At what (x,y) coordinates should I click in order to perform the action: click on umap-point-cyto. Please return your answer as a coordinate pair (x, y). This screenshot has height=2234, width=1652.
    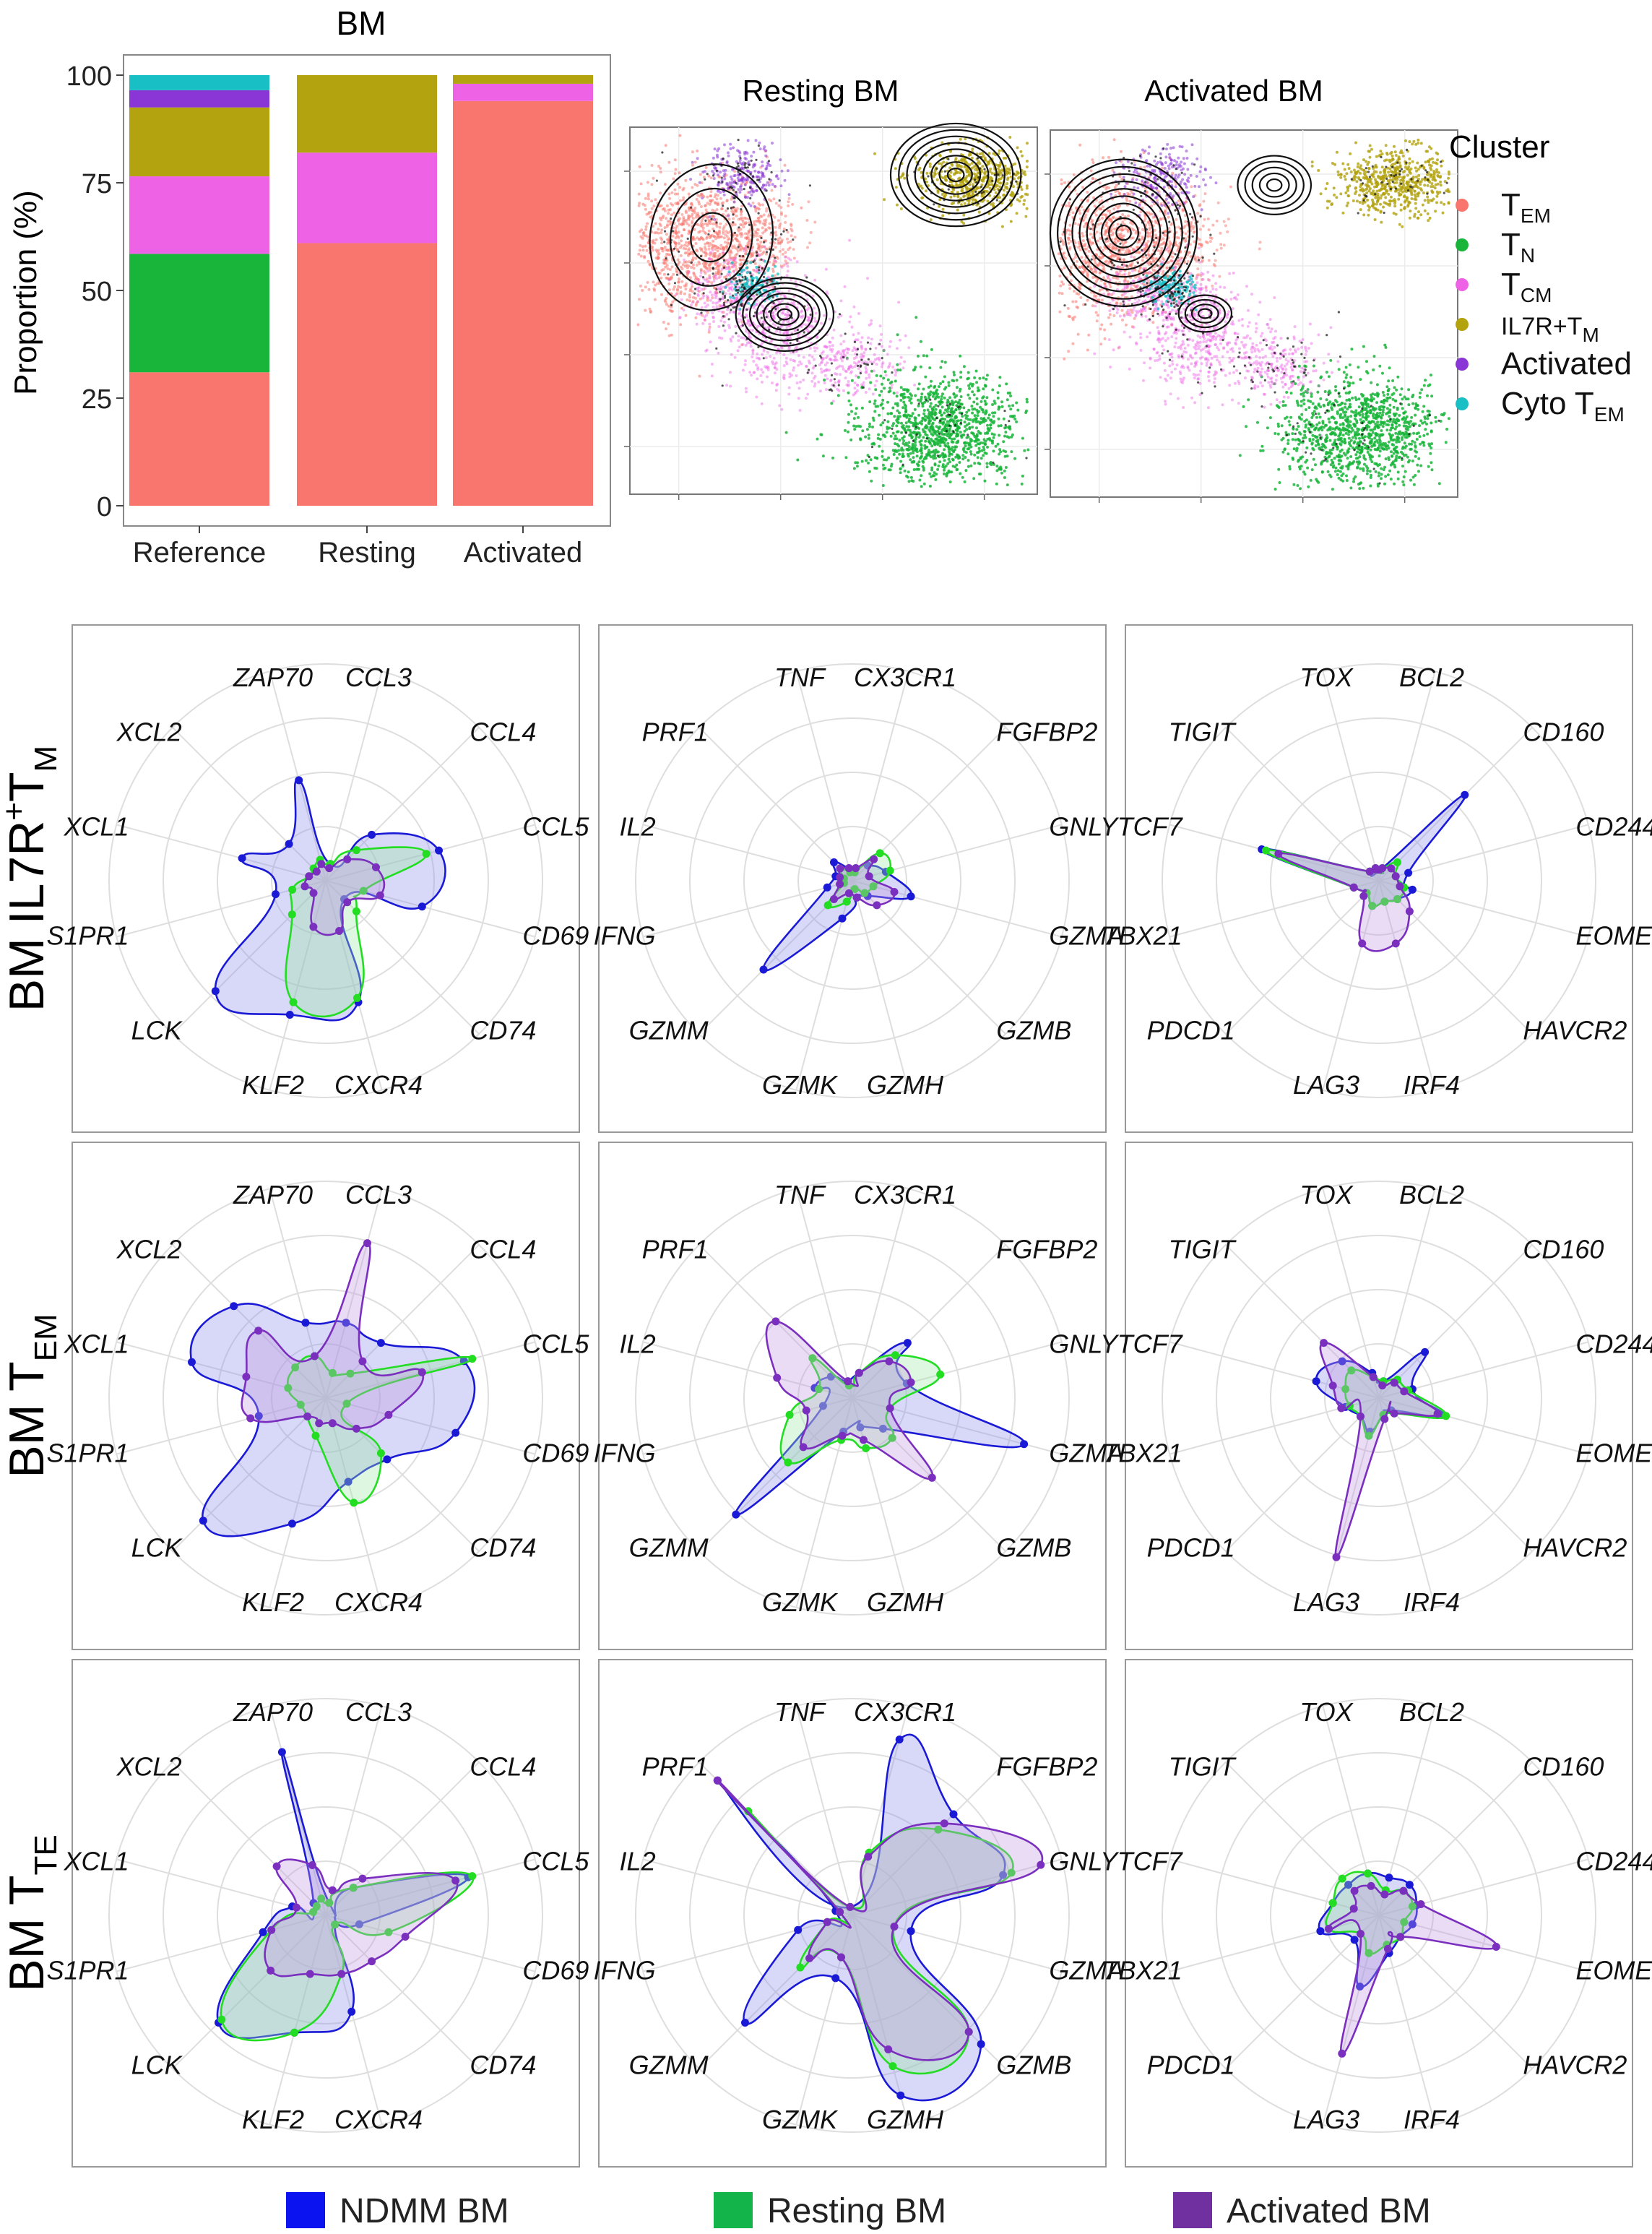
    Looking at the image, I should click on (731, 282).